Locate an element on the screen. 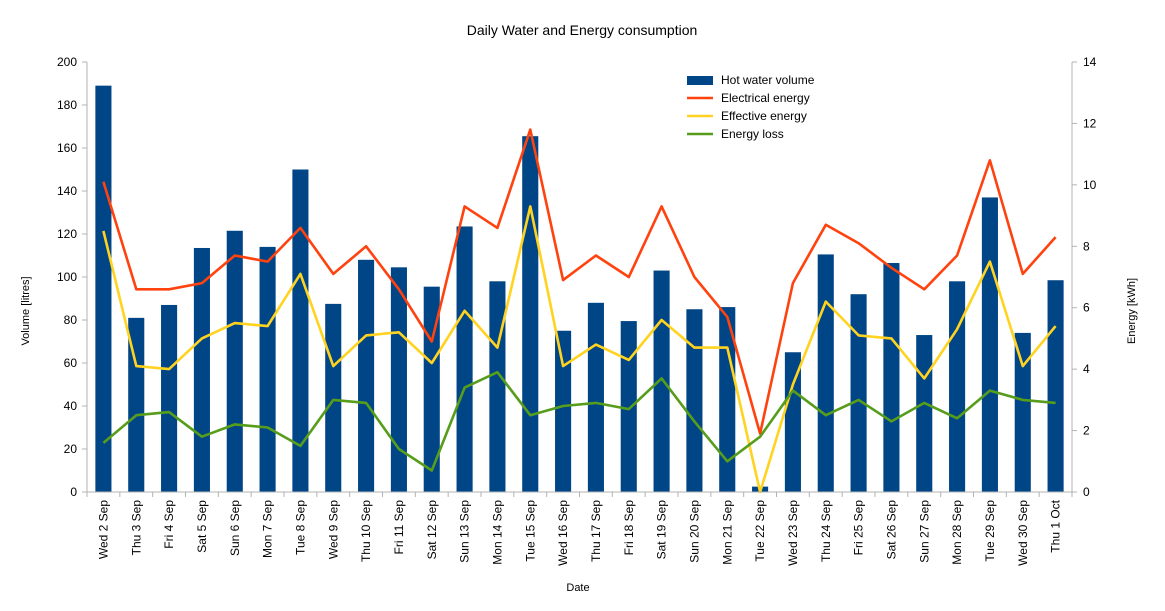 The height and width of the screenshot is (611, 1165). y-tick-label-left: 20 is located at coordinates (71, 449).